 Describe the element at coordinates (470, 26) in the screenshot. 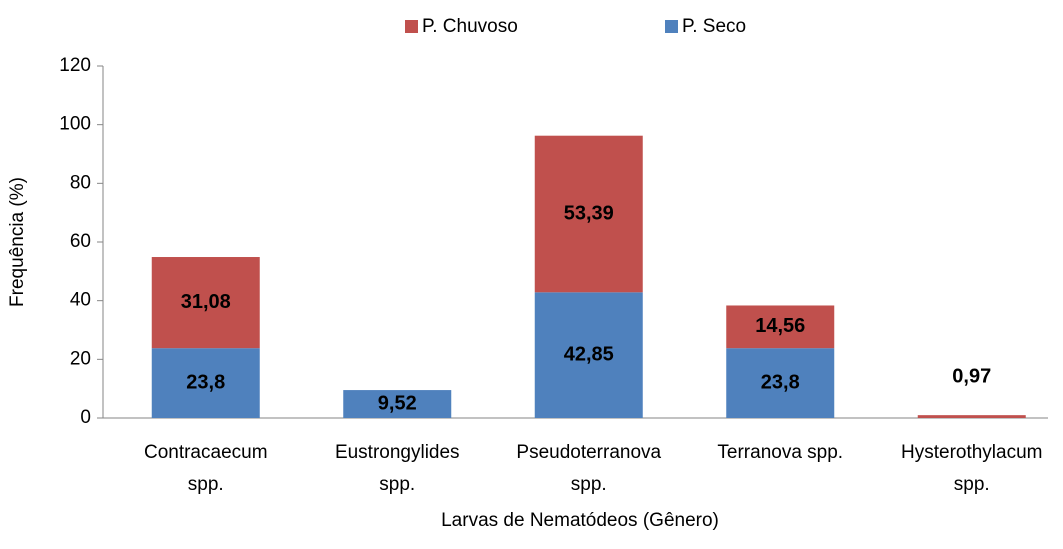

I see `legend-label: P. Chuvoso` at that location.